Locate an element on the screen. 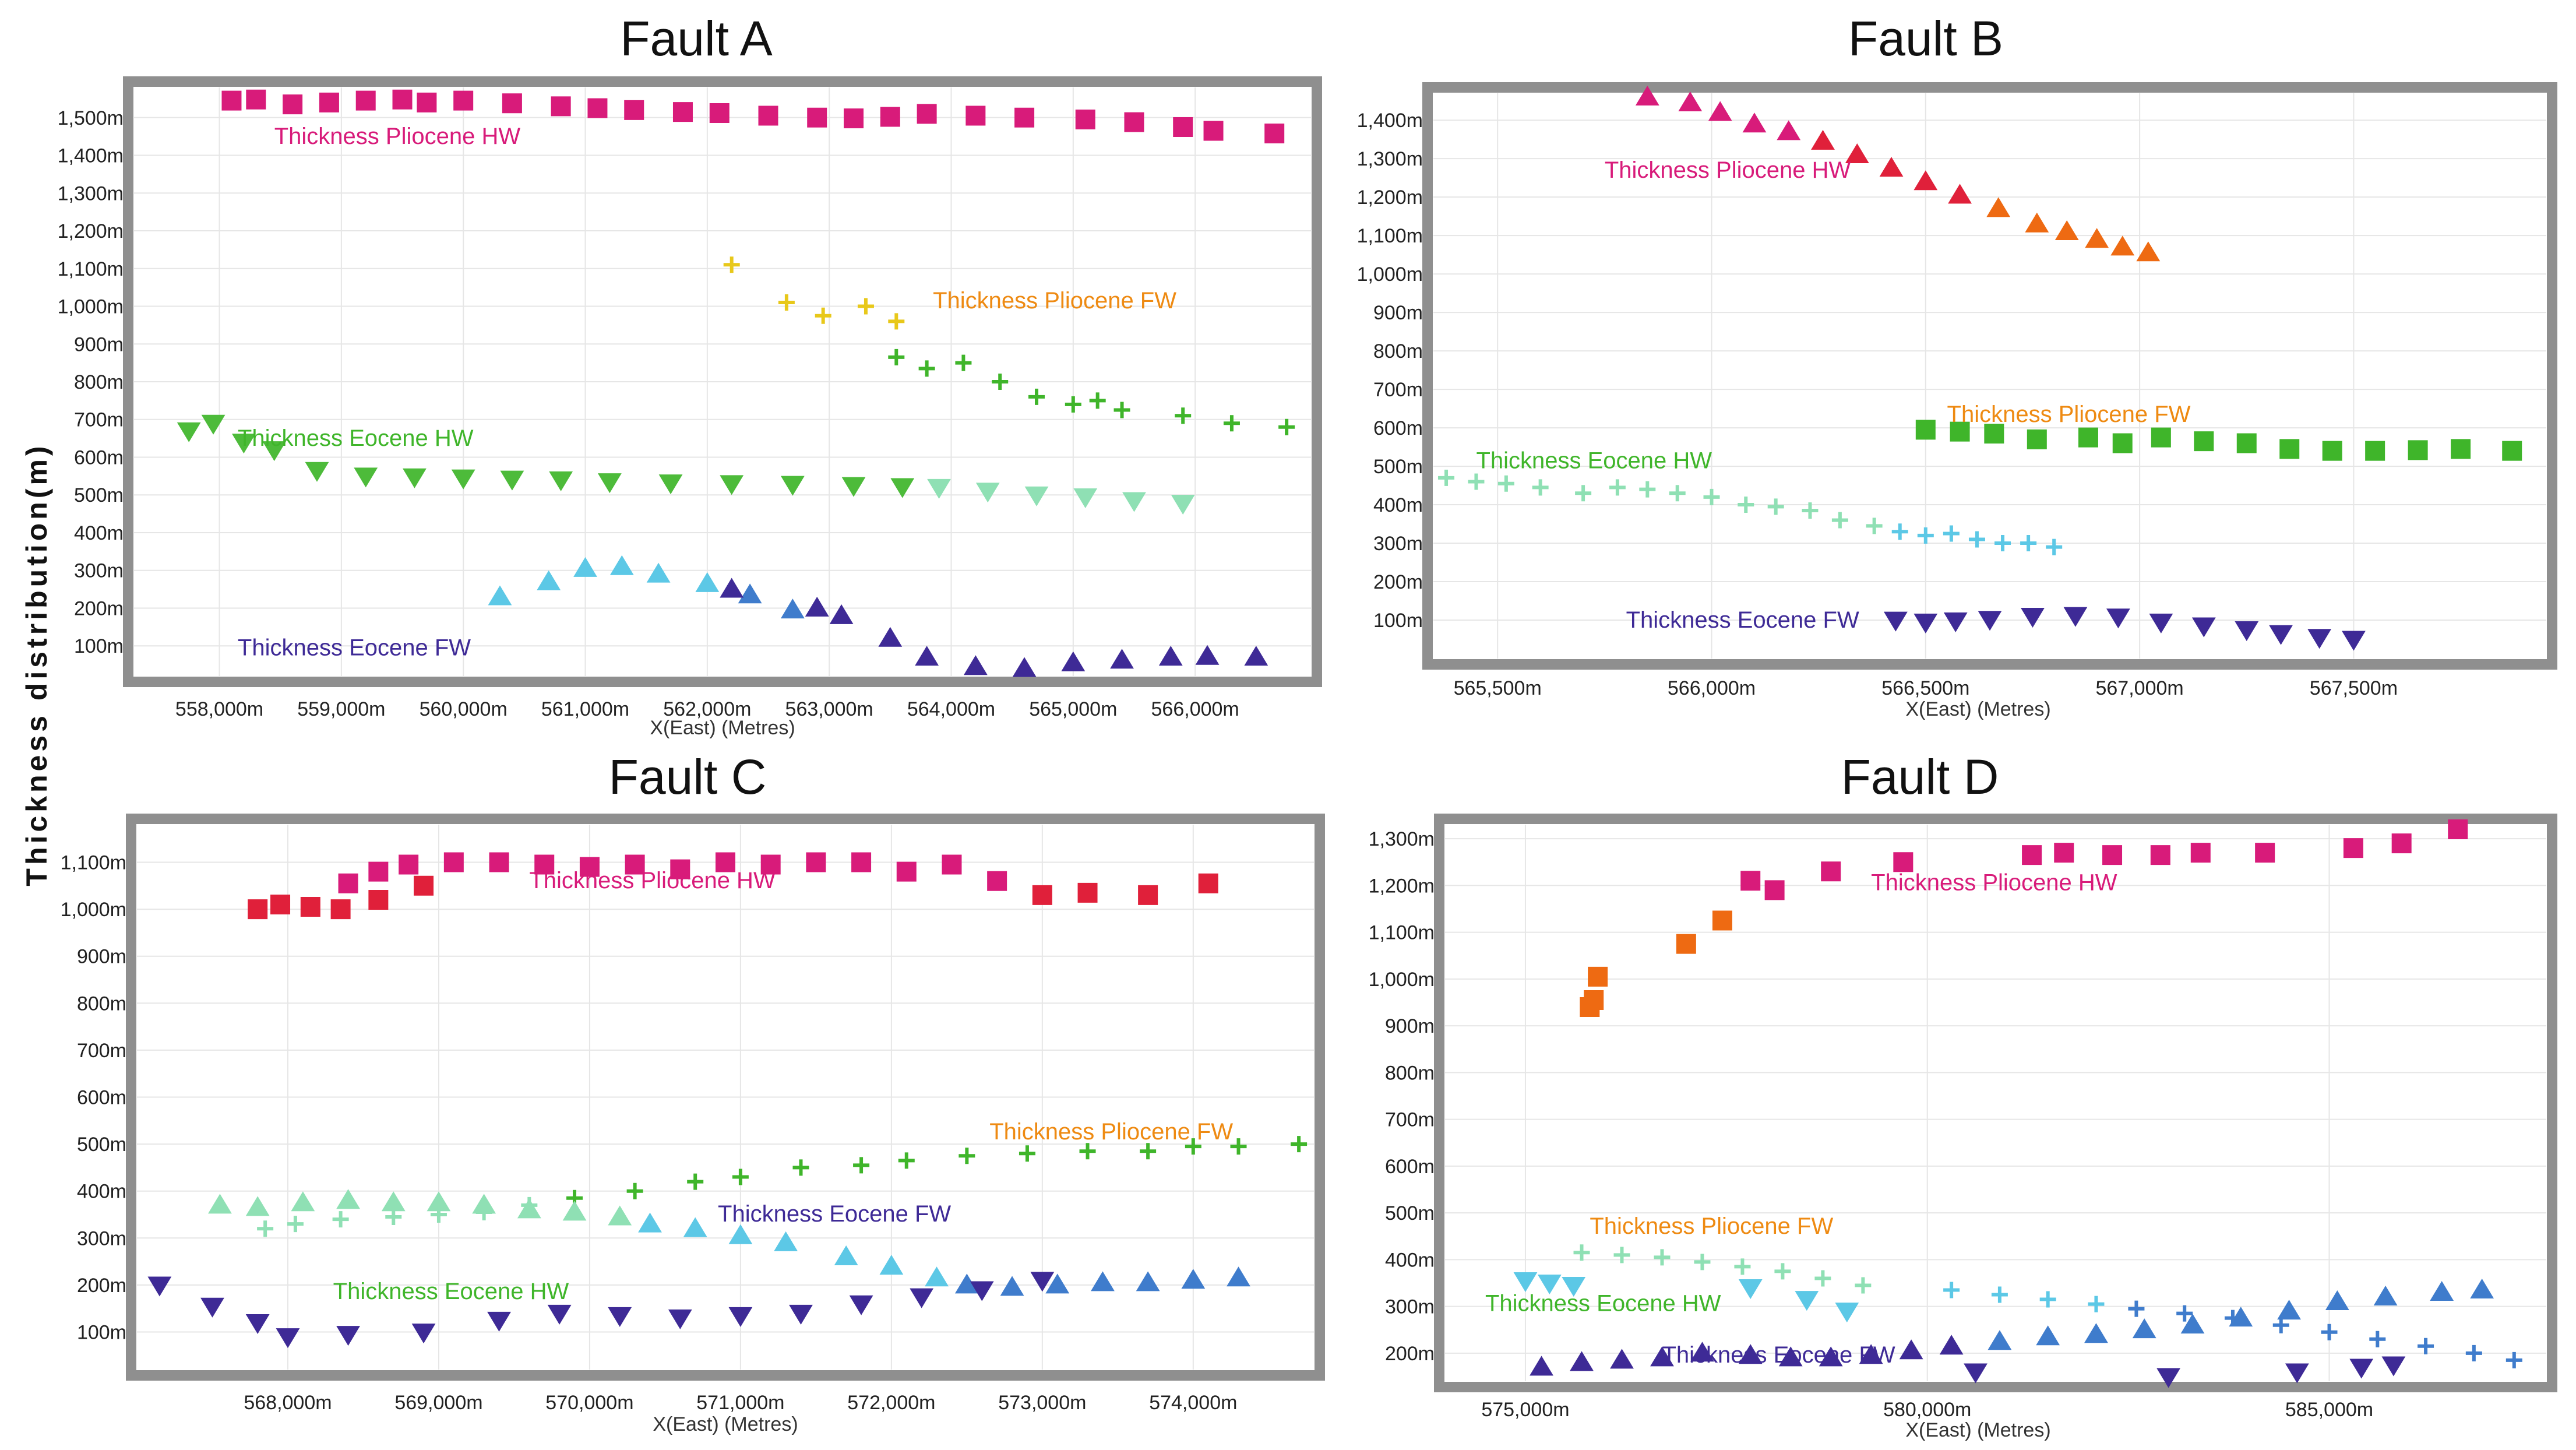  fault-d-y-tick-label: 900m is located at coordinates (1410, 1026).